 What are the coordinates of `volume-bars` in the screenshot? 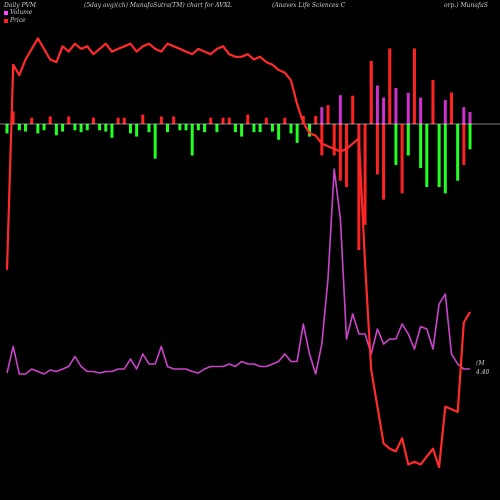 It's located at (396, 92).